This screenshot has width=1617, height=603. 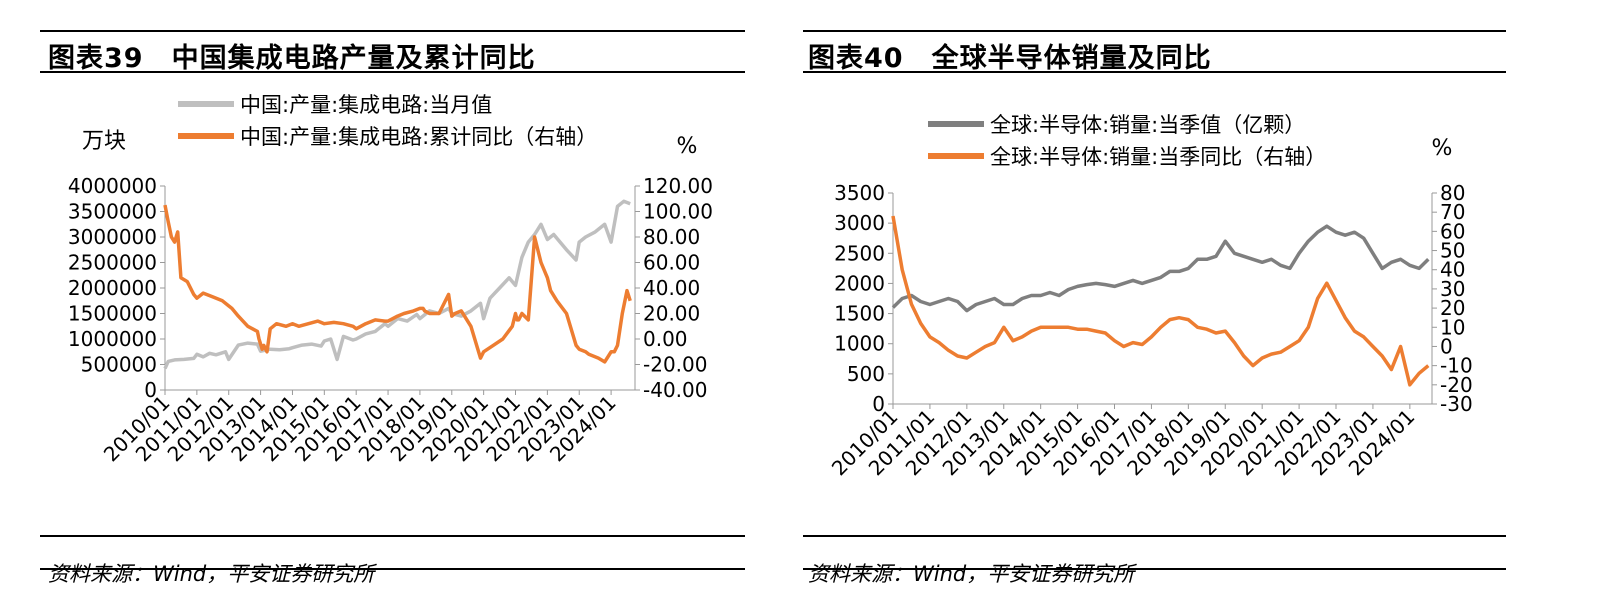 What do you see at coordinates (112, 212) in the screenshot?
I see `y-tick-label-left: 3500000` at bounding box center [112, 212].